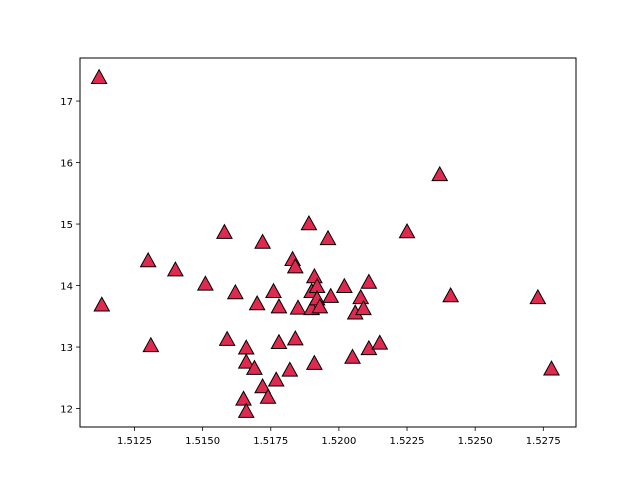 Image resolution: width=640 pixels, height=480 pixels. Describe the element at coordinates (475, 441) in the screenshot. I see `x-tick-label: 1.5250` at that location.